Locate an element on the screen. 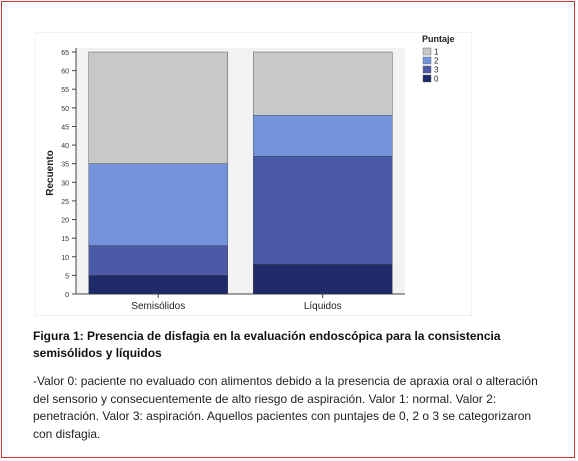 This screenshot has width=578, height=461. y-tick-label: 45 is located at coordinates (65, 127).